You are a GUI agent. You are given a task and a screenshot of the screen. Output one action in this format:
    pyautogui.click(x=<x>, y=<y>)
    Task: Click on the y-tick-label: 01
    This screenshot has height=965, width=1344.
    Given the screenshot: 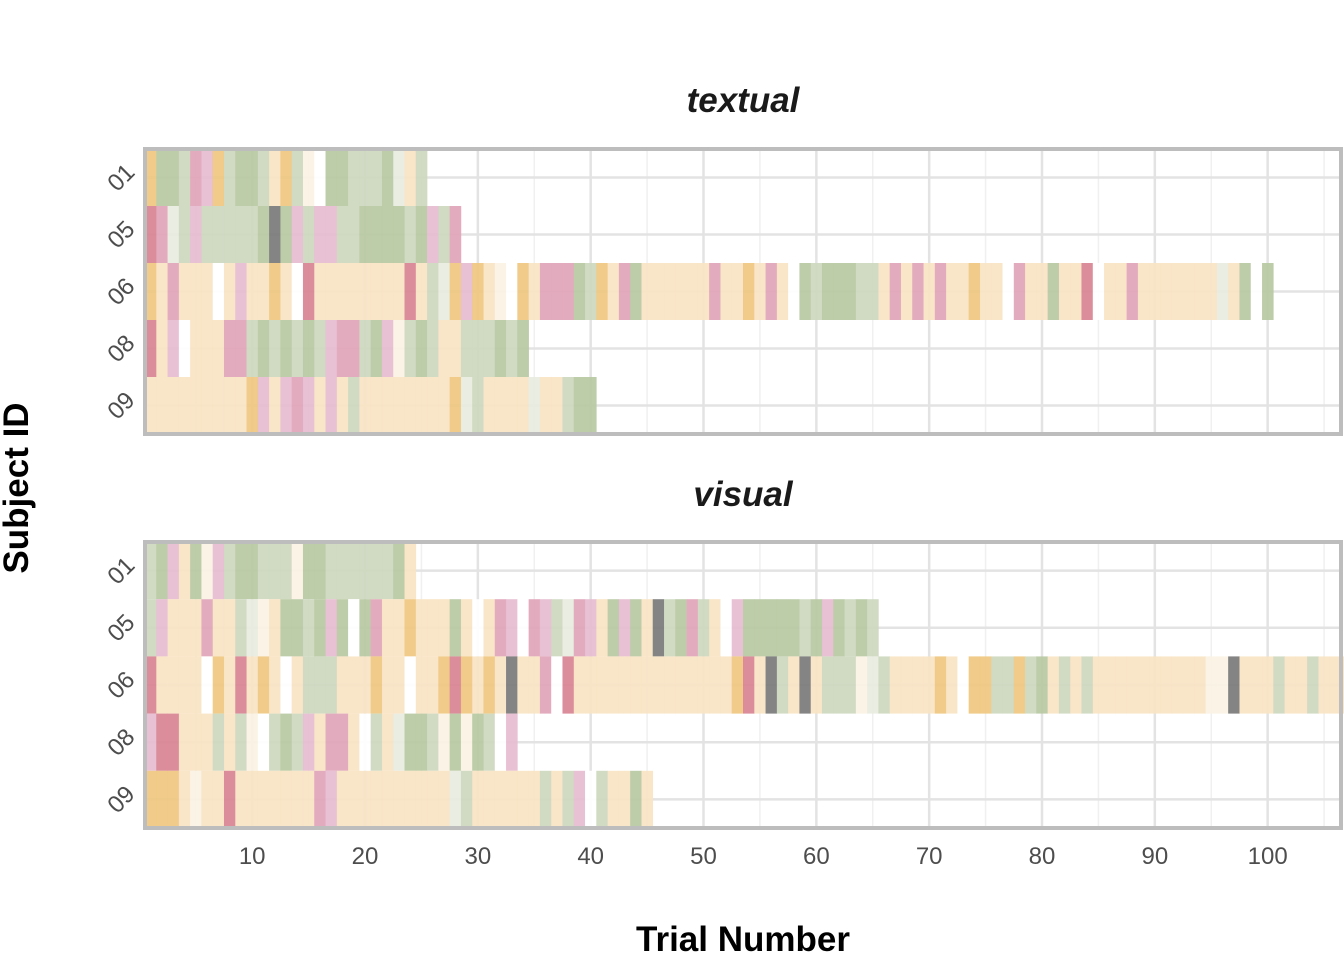 What is the action you would take?
    pyautogui.click(x=121, y=571)
    